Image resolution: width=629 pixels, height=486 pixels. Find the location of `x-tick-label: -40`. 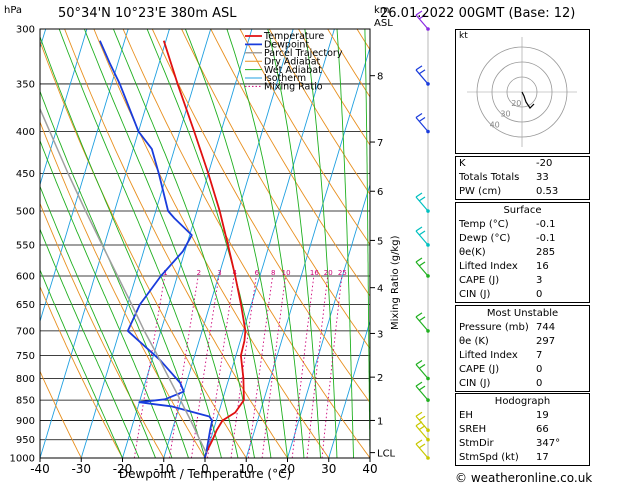

x-tick-label: -40 is located at coordinates (40, 469).